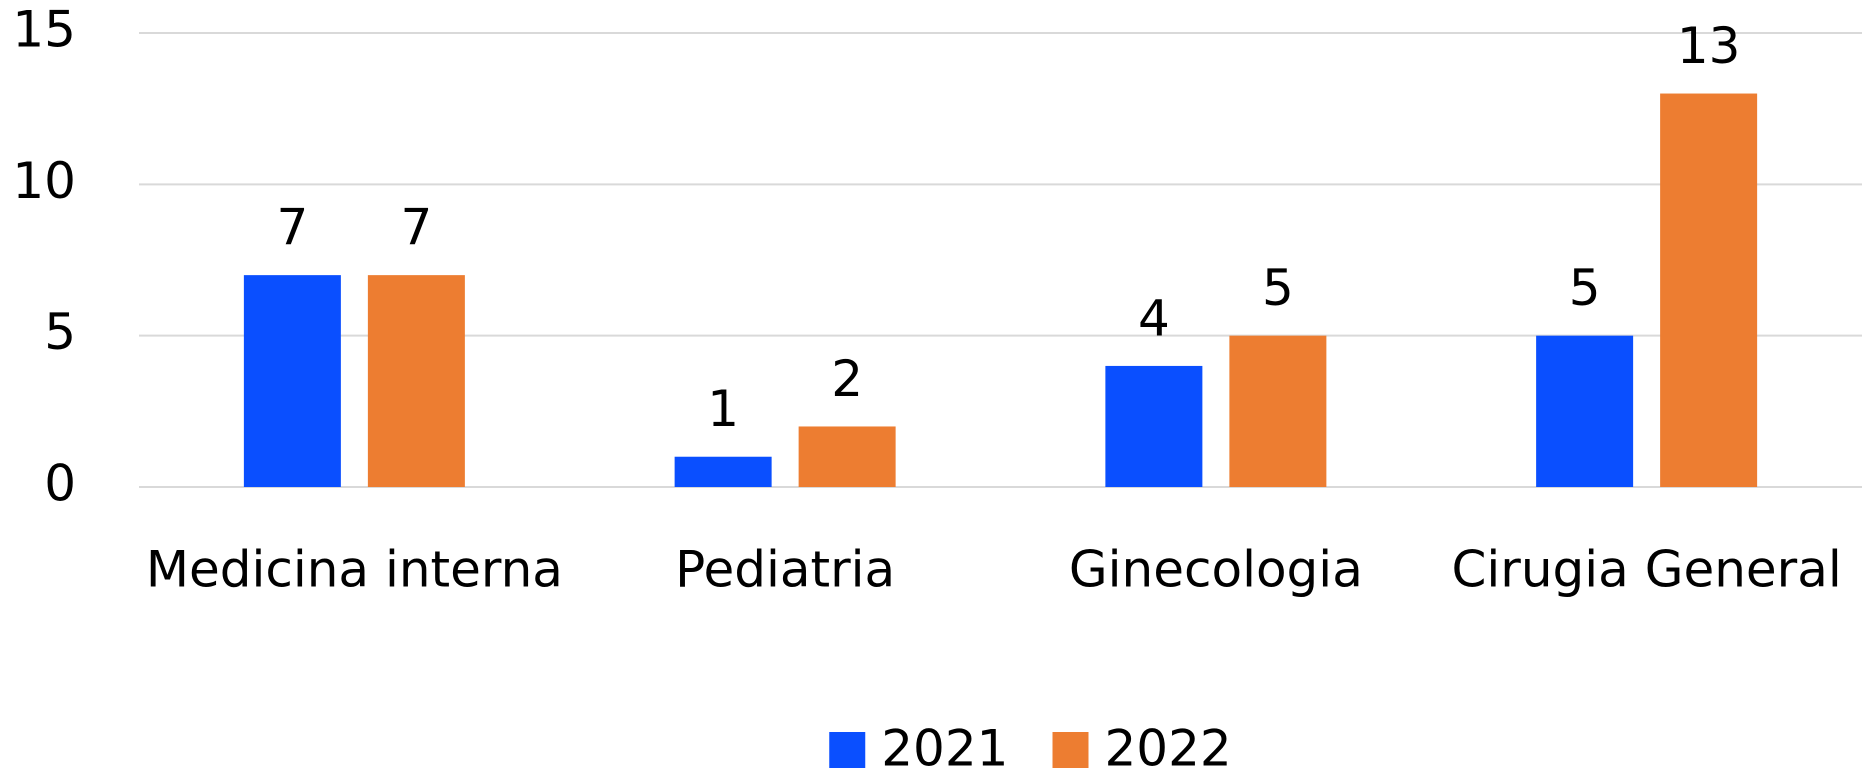 Image resolution: width=1862 pixels, height=776 pixels. What do you see at coordinates (44, 30) in the screenshot?
I see `y-tick-label: 15` at bounding box center [44, 30].